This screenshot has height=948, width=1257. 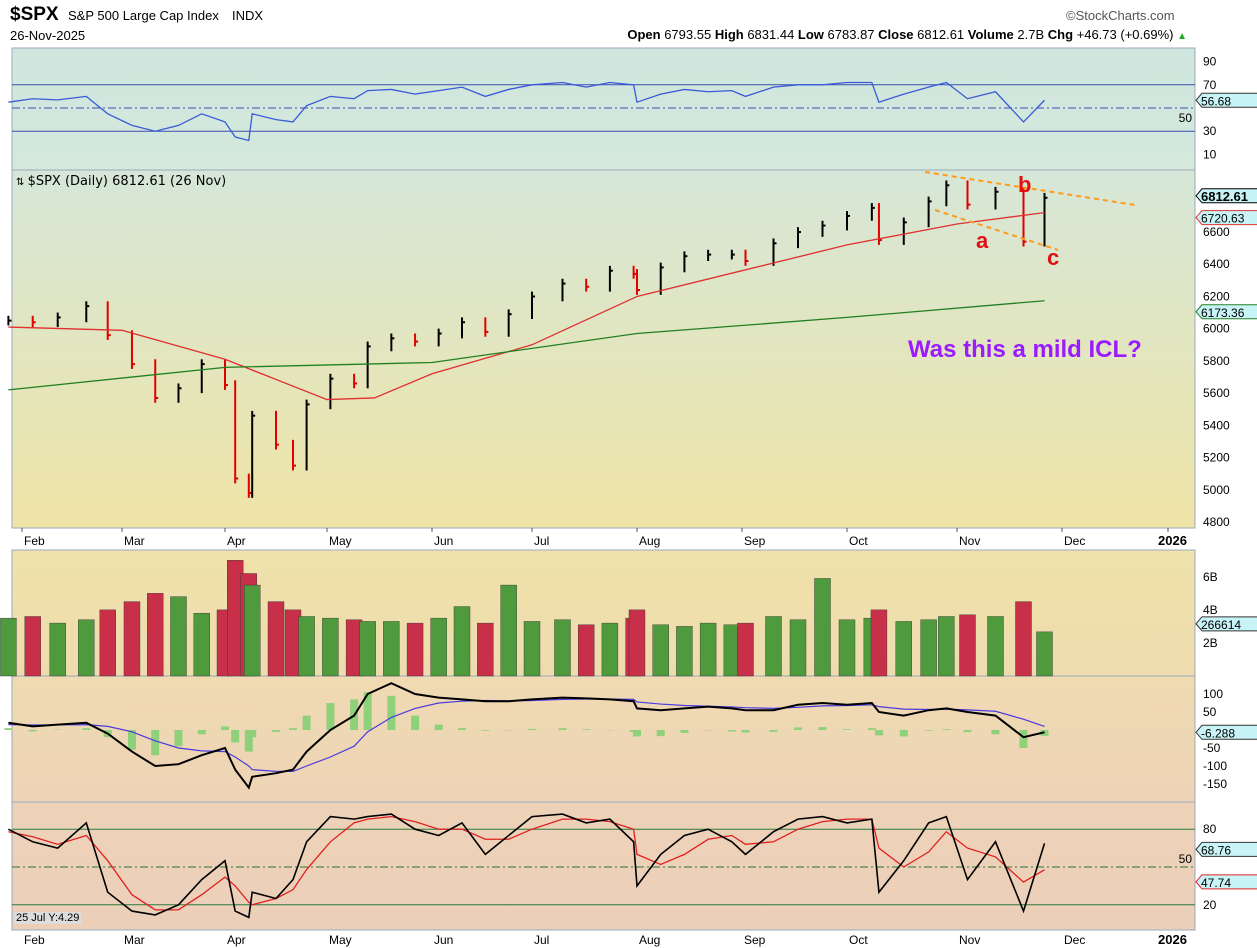 What do you see at coordinates (649, 541) in the screenshot?
I see `x-tick: Aug` at bounding box center [649, 541].